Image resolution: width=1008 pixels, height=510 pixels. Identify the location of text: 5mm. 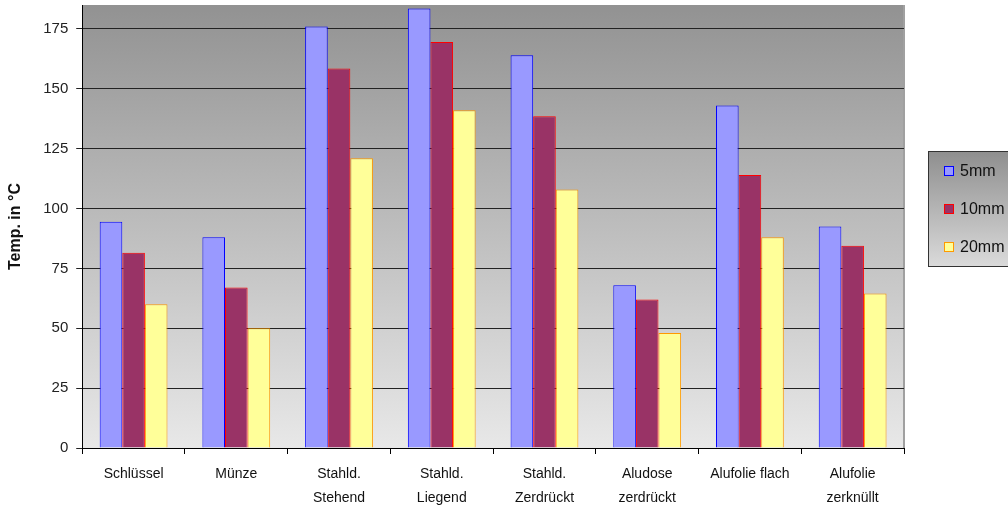
(978, 171).